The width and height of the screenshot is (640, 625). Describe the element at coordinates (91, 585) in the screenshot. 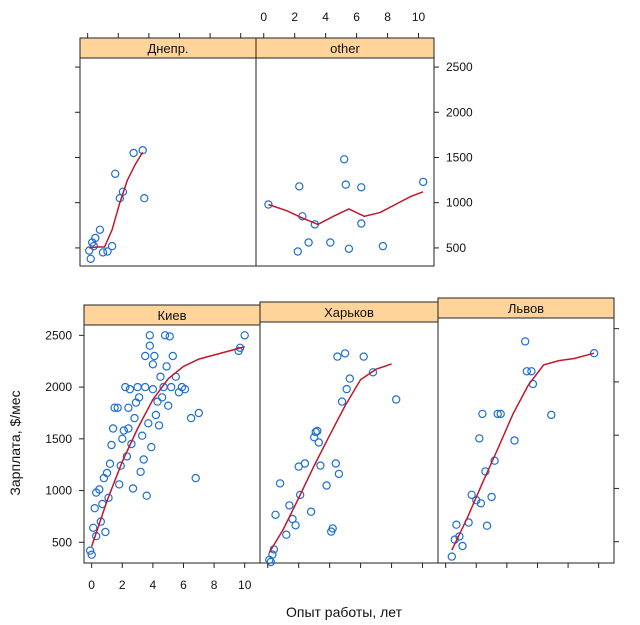

I see `x-tick-label: 0` at that location.